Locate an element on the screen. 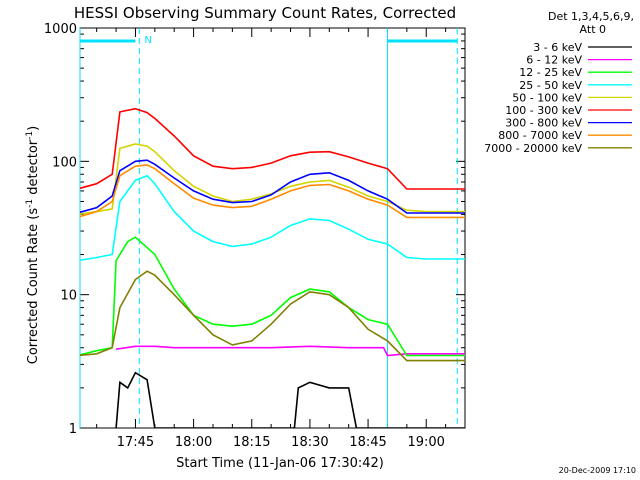  x-tick-label: 18:00 is located at coordinates (193, 442).